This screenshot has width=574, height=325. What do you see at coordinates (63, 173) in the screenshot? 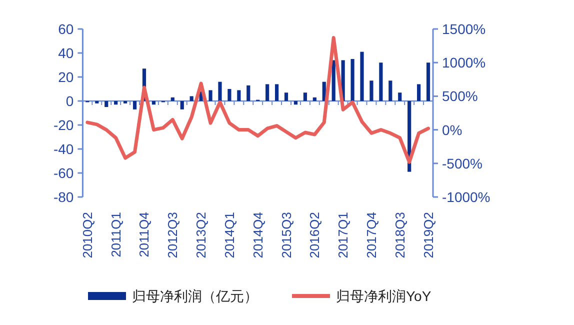
I see `y-tick-label: -60` at bounding box center [63, 173].